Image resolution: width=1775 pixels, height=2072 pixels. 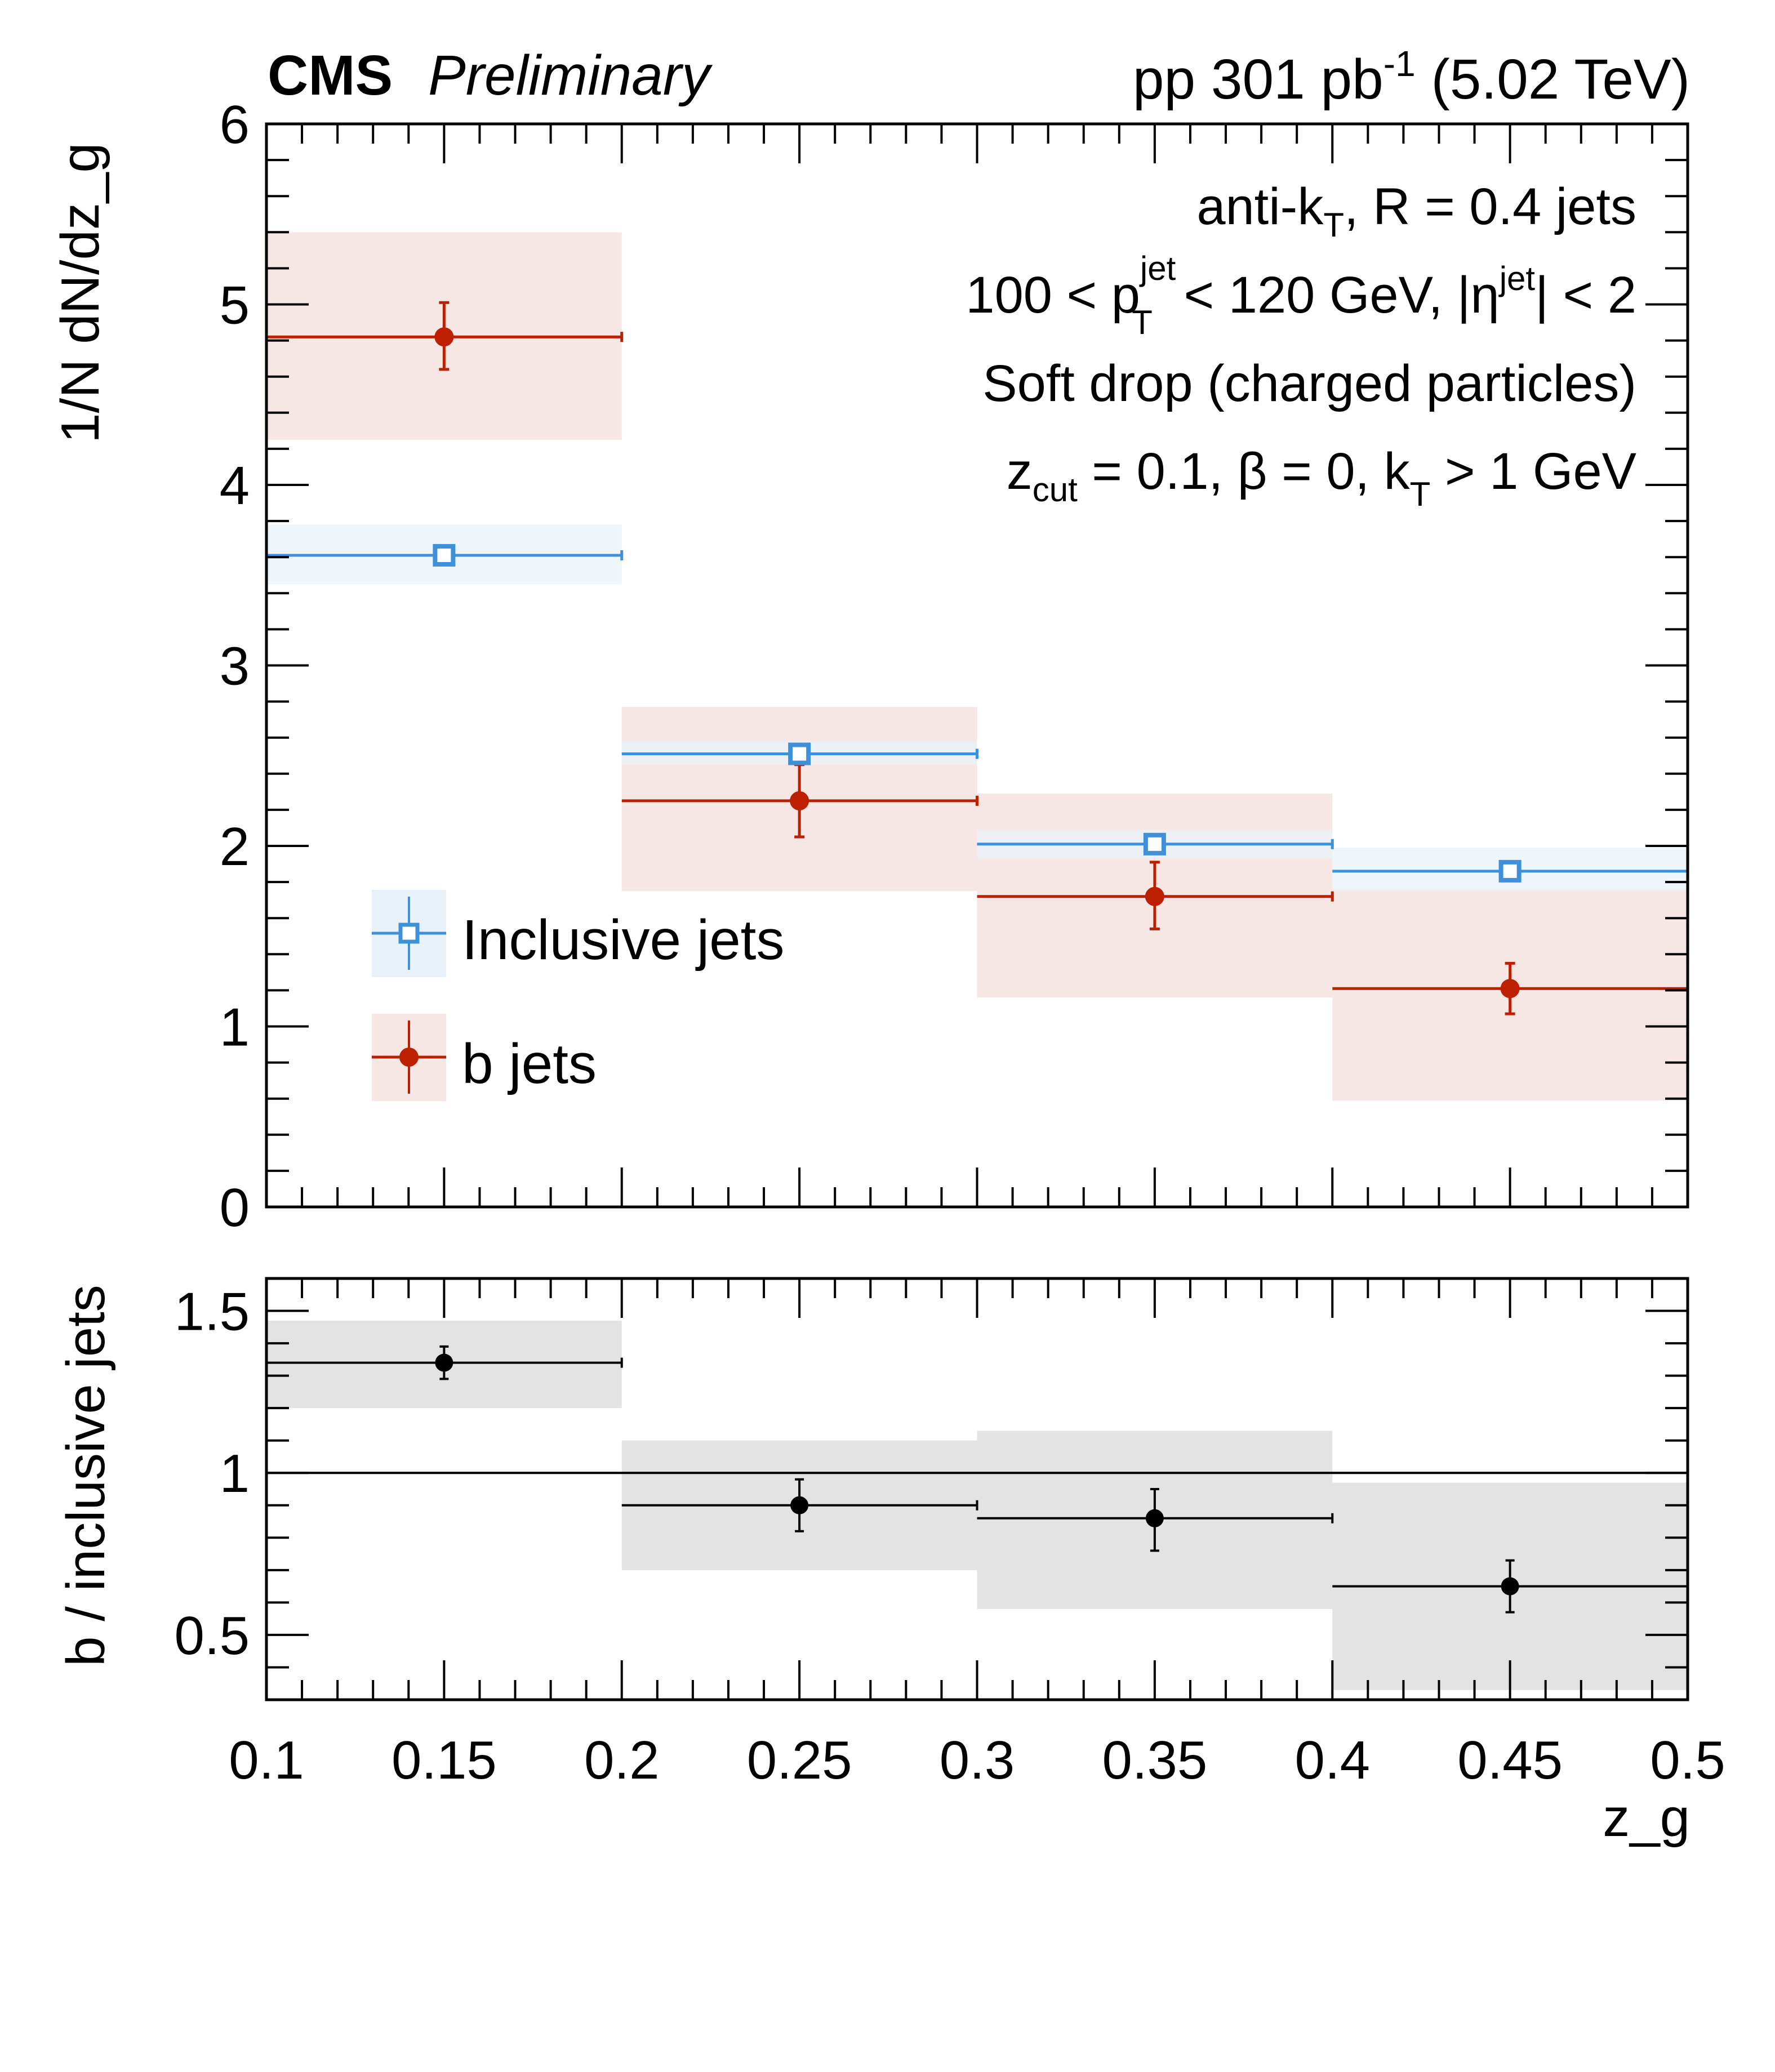 I want to click on x-tick-label: 0.4, so click(x=1332, y=1760).